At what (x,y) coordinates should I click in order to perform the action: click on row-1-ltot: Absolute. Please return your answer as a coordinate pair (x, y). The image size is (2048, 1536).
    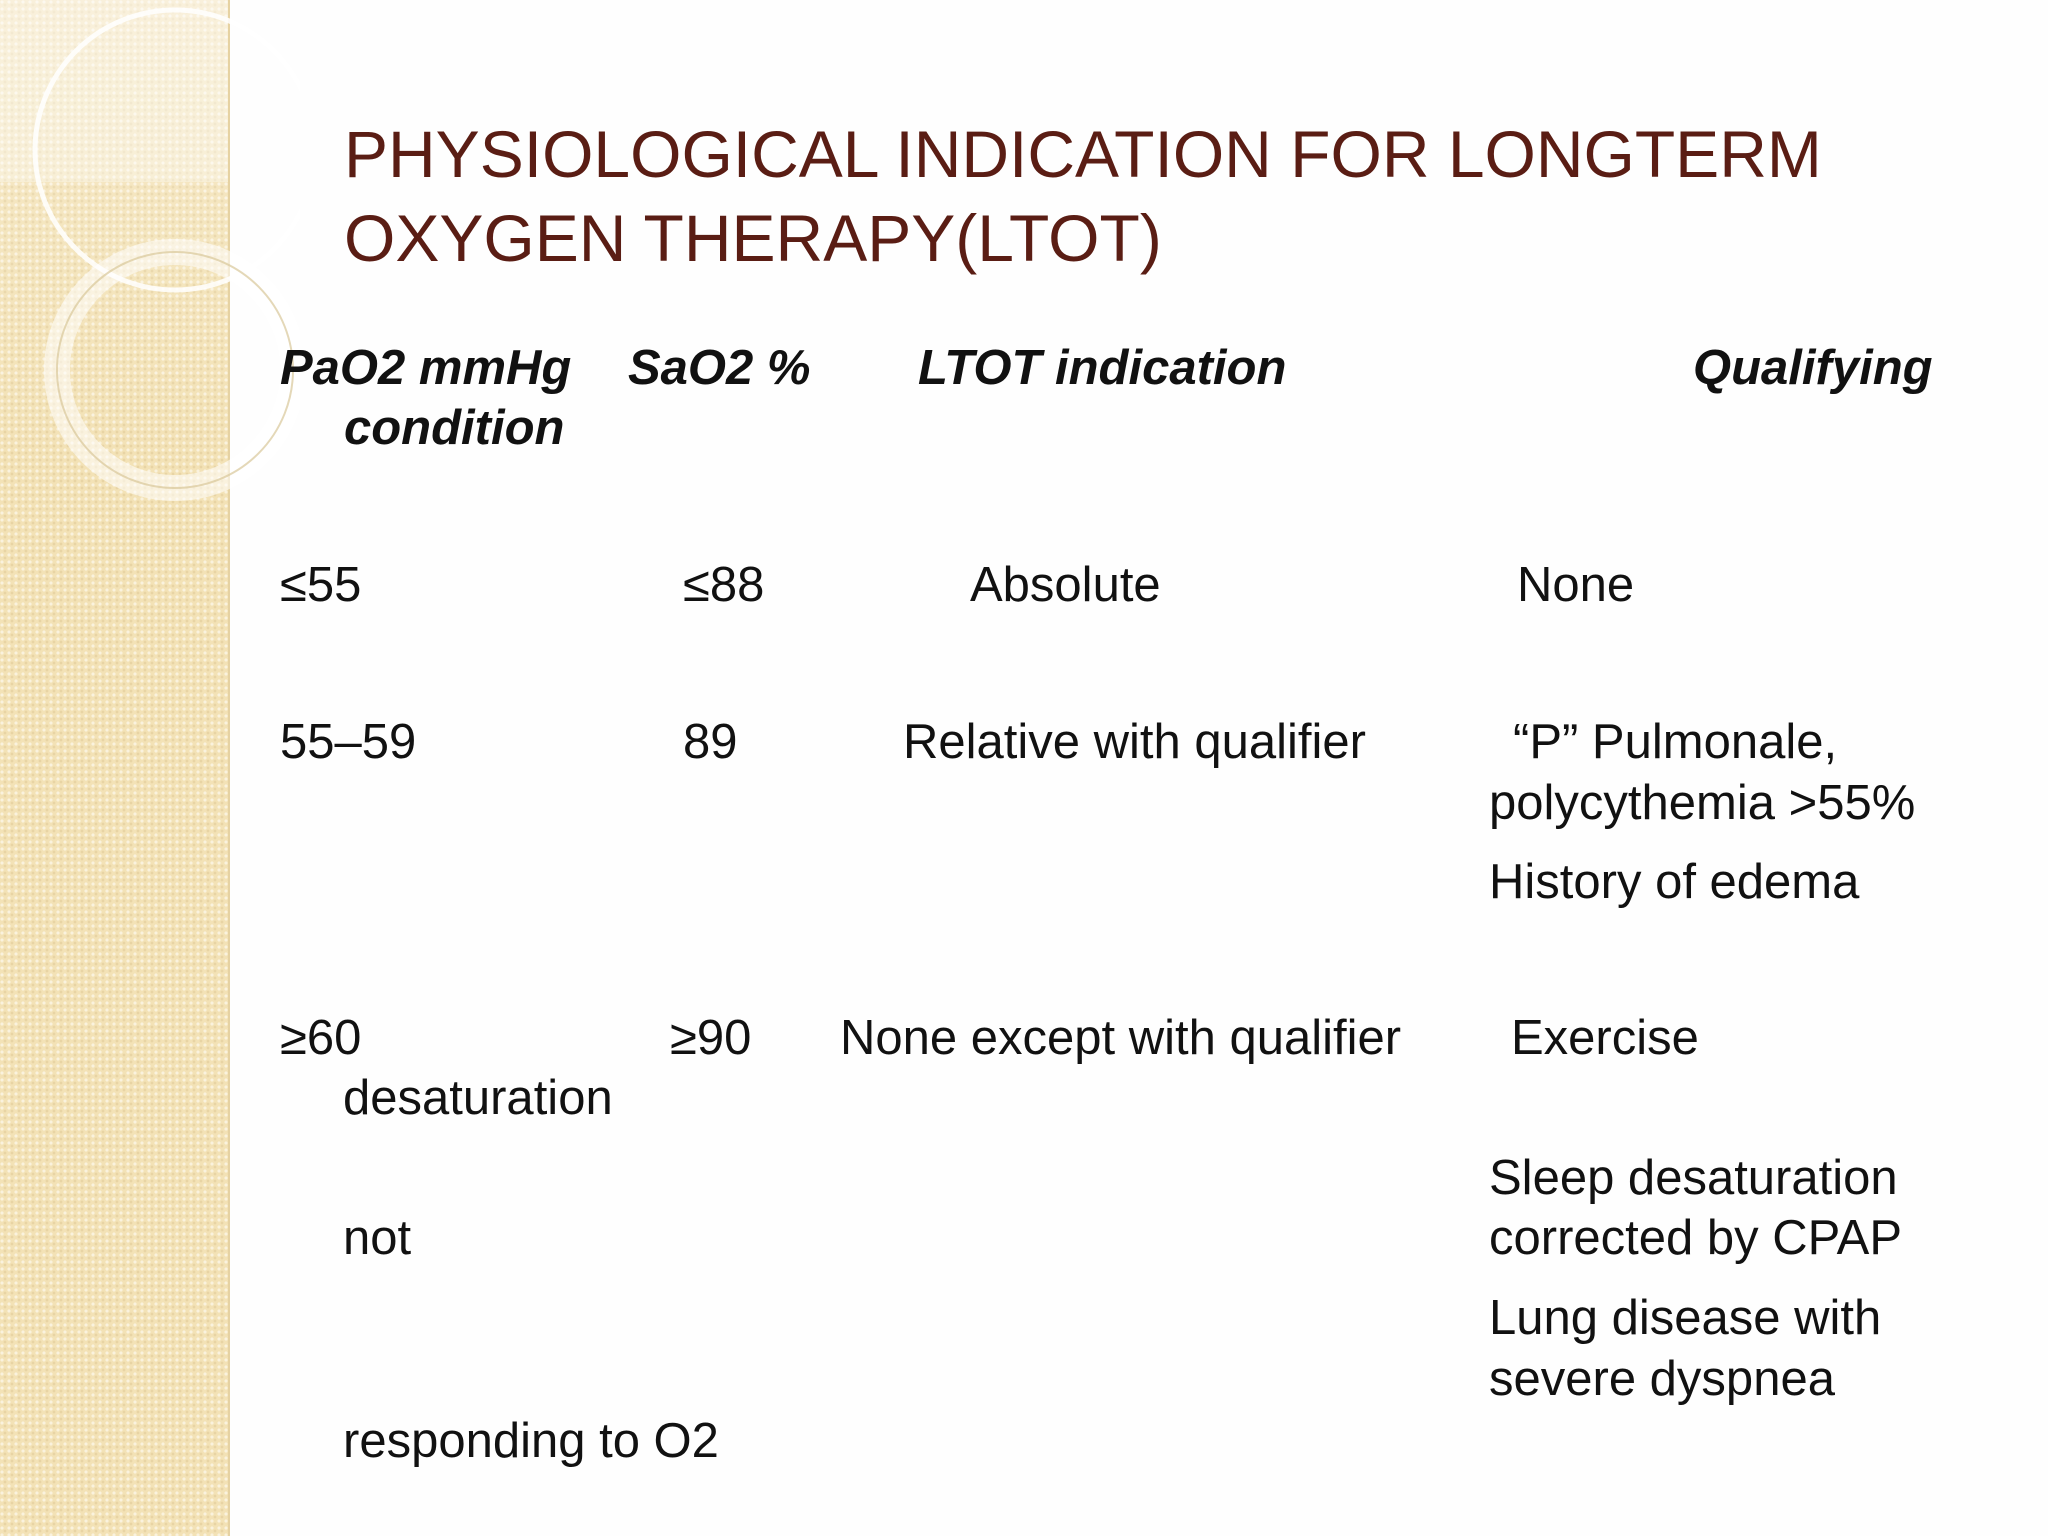
    Looking at the image, I should click on (1065, 585).